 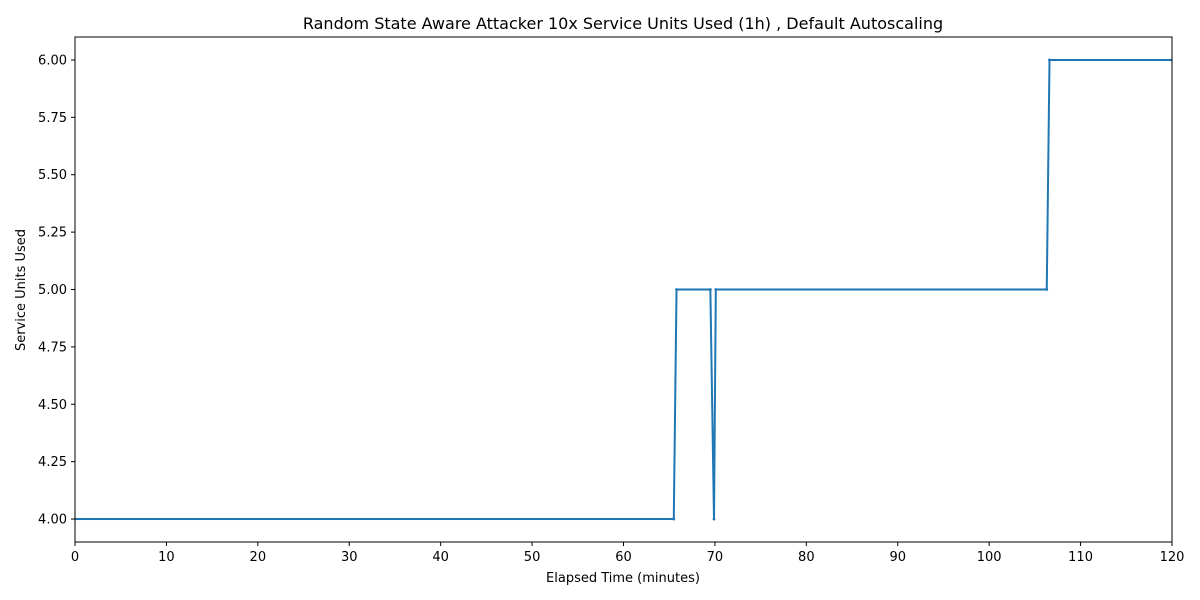 What do you see at coordinates (52, 60) in the screenshot?
I see `y-tick-label: 6.00` at bounding box center [52, 60].